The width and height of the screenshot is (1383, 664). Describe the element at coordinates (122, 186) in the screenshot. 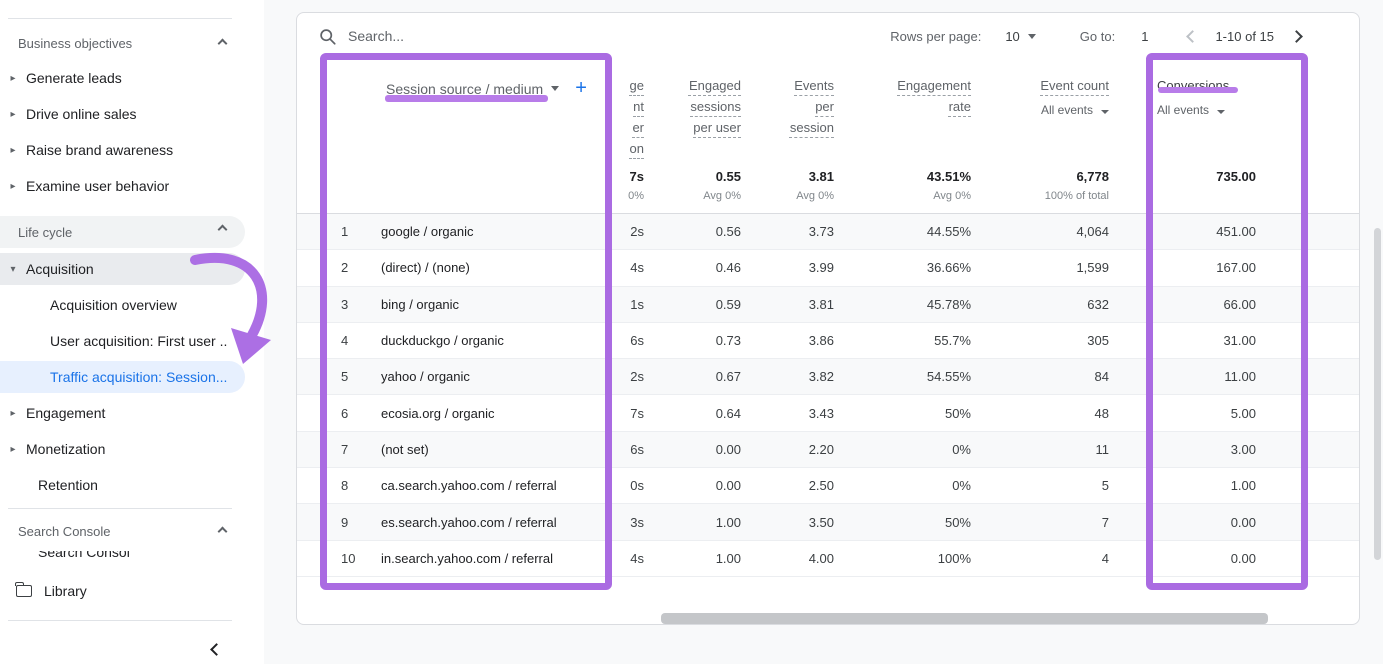

I see `sidebar-item-examine-user-behavior: ▸ Examine user behavior` at that location.